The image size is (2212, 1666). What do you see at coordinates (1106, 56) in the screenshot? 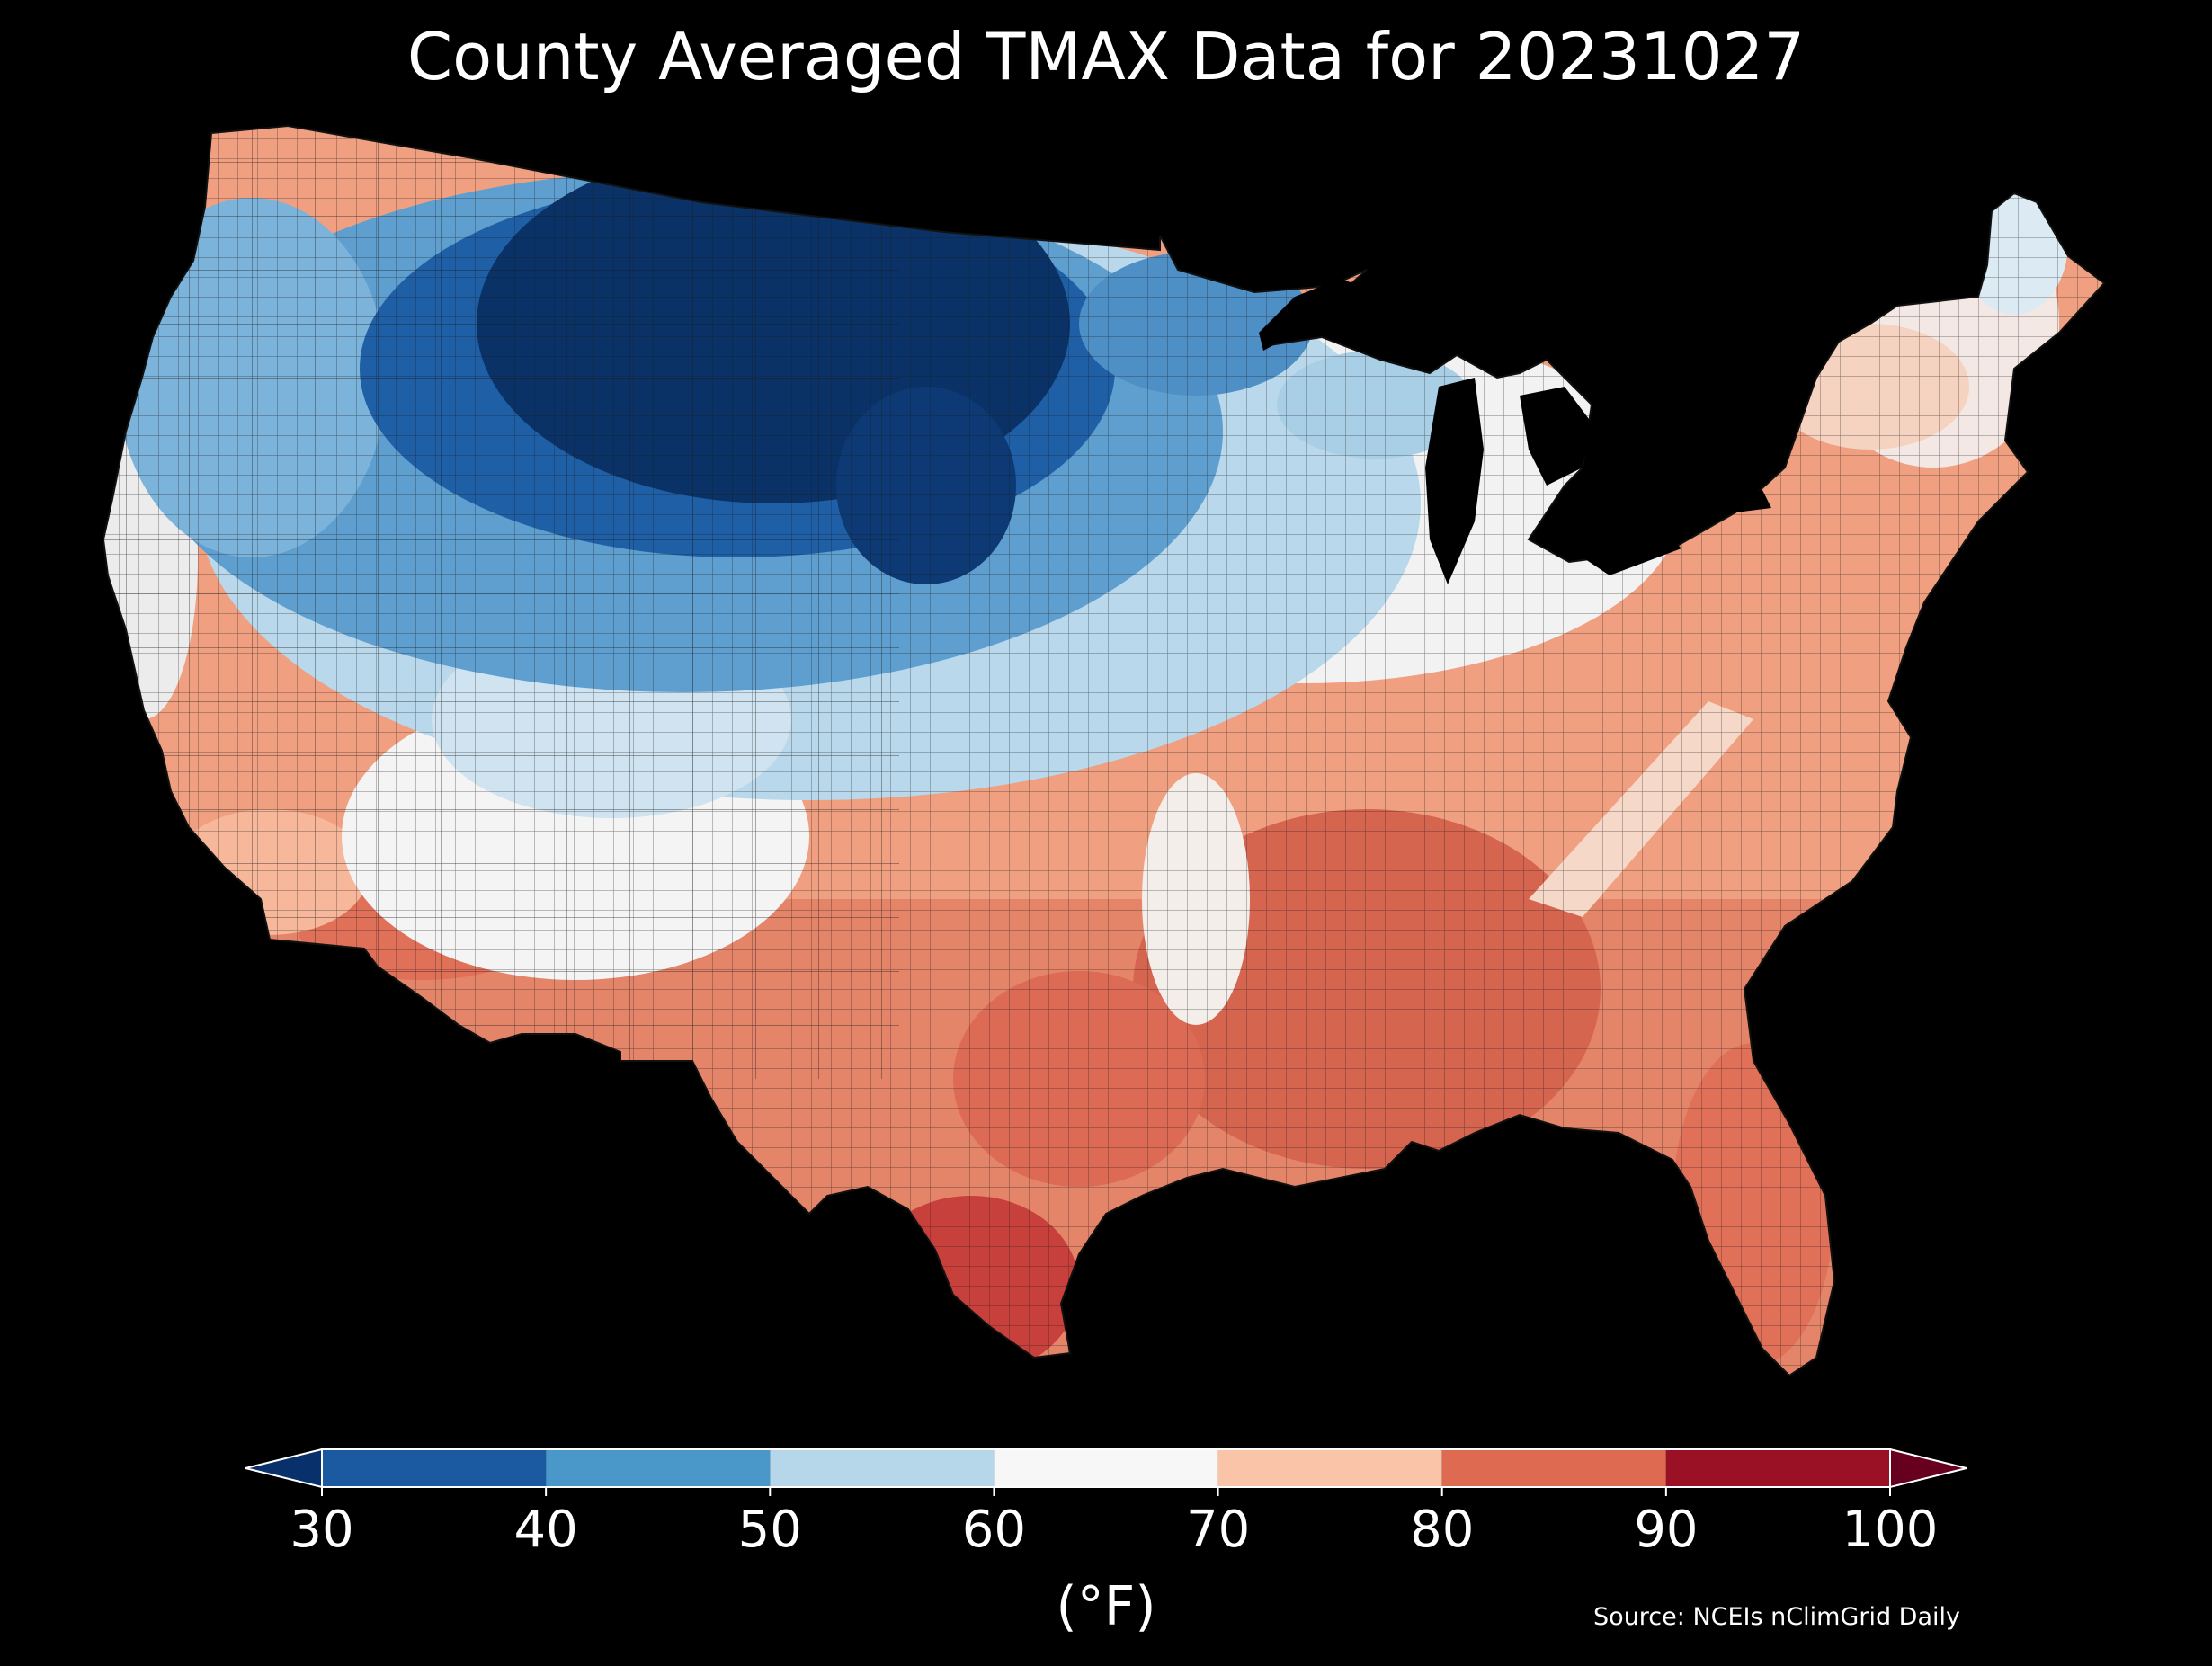
I see `map-title: County Averaged TMAX Data for 20231027` at bounding box center [1106, 56].